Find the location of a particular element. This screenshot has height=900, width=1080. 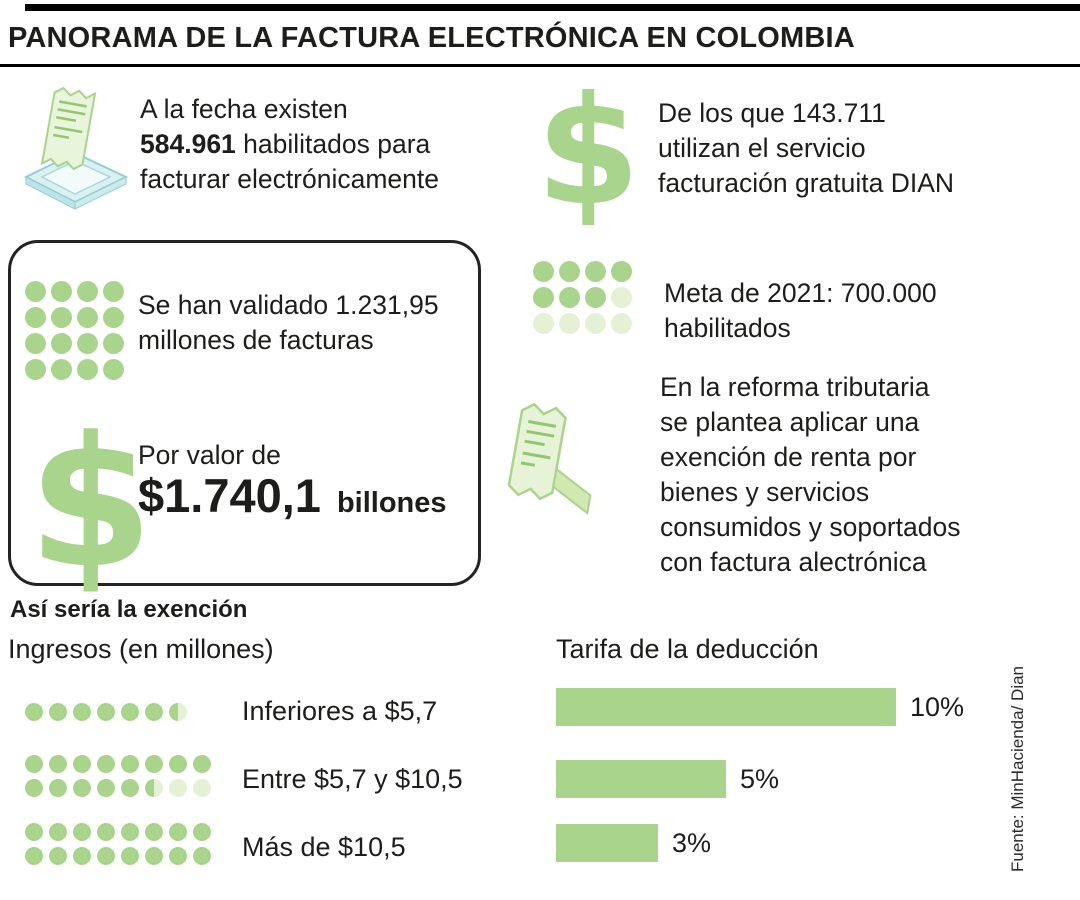

fact-line: A la fecha existen is located at coordinates (244, 109).